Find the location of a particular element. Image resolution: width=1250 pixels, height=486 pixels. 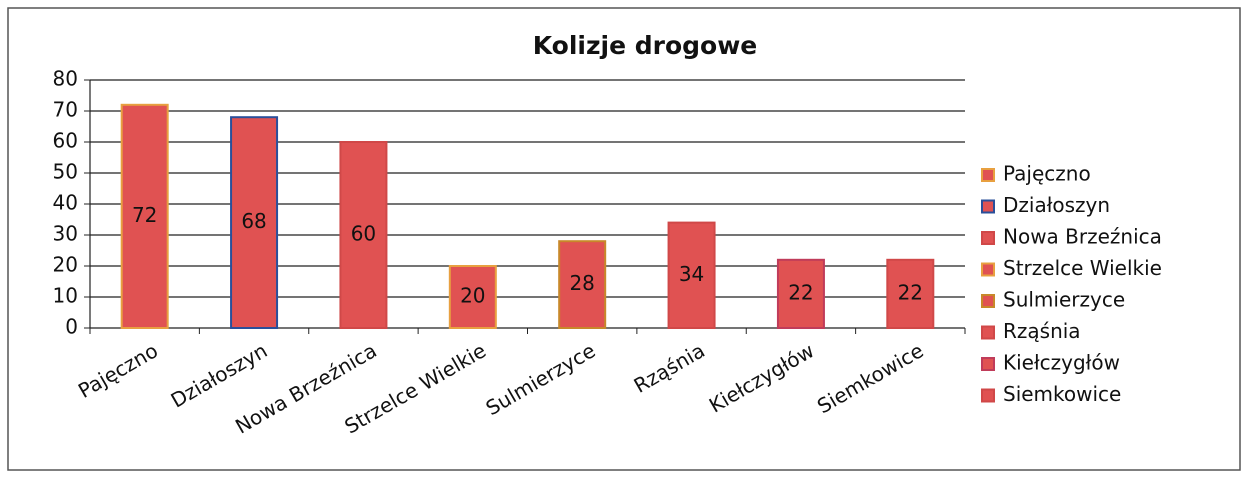

legend-label: Pajęczno is located at coordinates (1047, 174).